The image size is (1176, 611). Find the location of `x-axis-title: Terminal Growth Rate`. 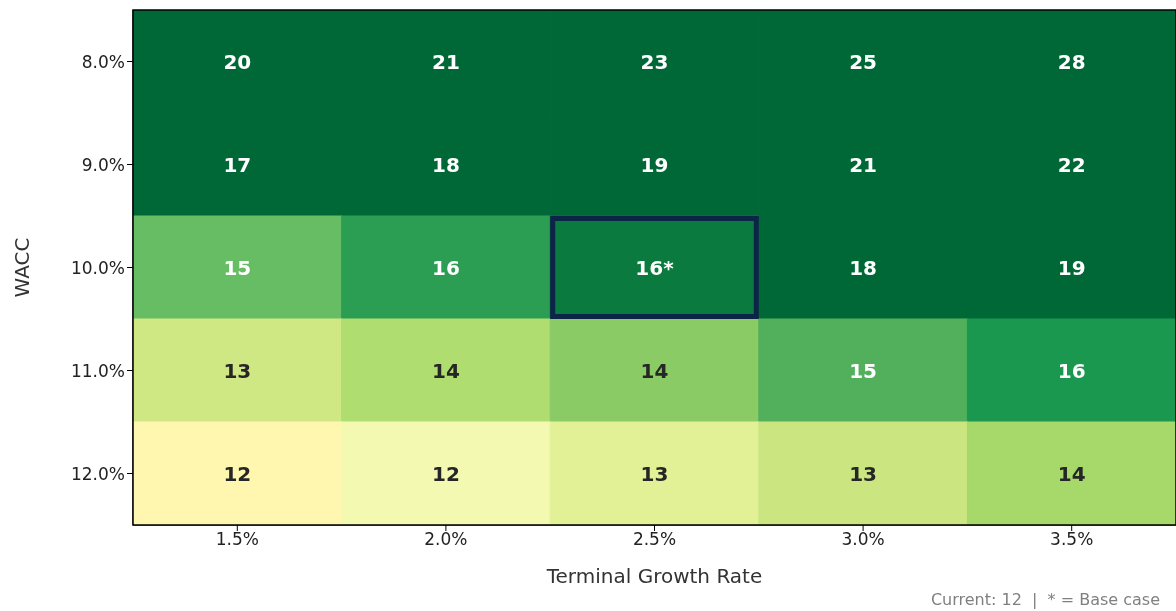

x-axis-title: Terminal Growth Rate is located at coordinates (654, 576).